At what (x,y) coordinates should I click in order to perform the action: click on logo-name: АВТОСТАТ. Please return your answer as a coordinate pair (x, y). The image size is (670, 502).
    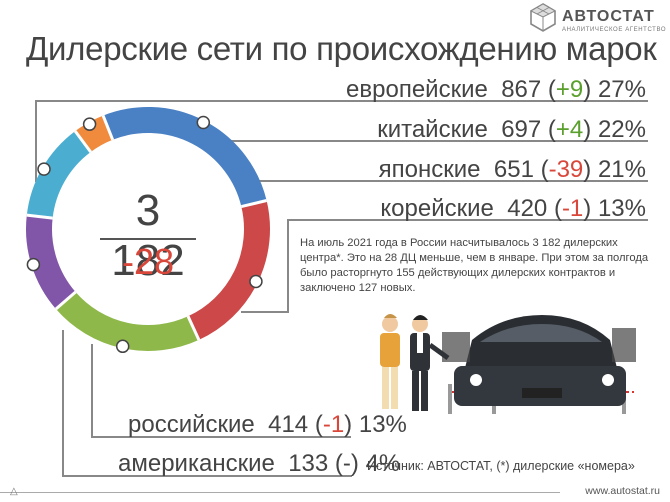
    Looking at the image, I should click on (608, 16).